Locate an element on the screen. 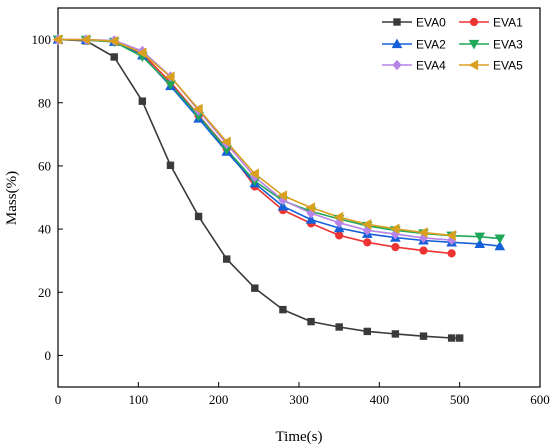 The width and height of the screenshot is (550, 448). legend-label-eva4: EVA4 is located at coordinates (431, 66).